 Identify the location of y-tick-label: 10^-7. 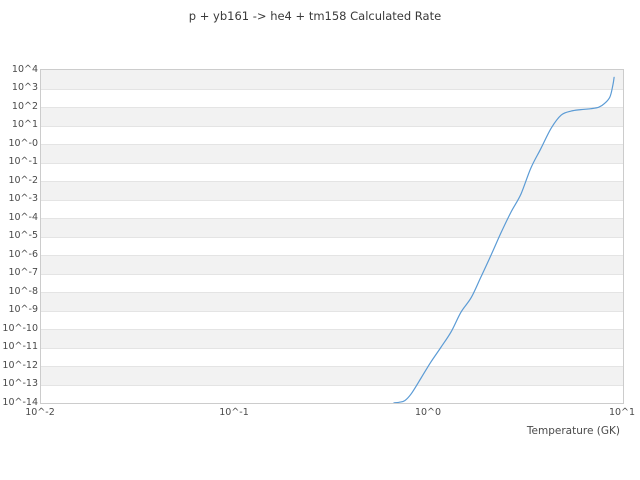
(23, 272).